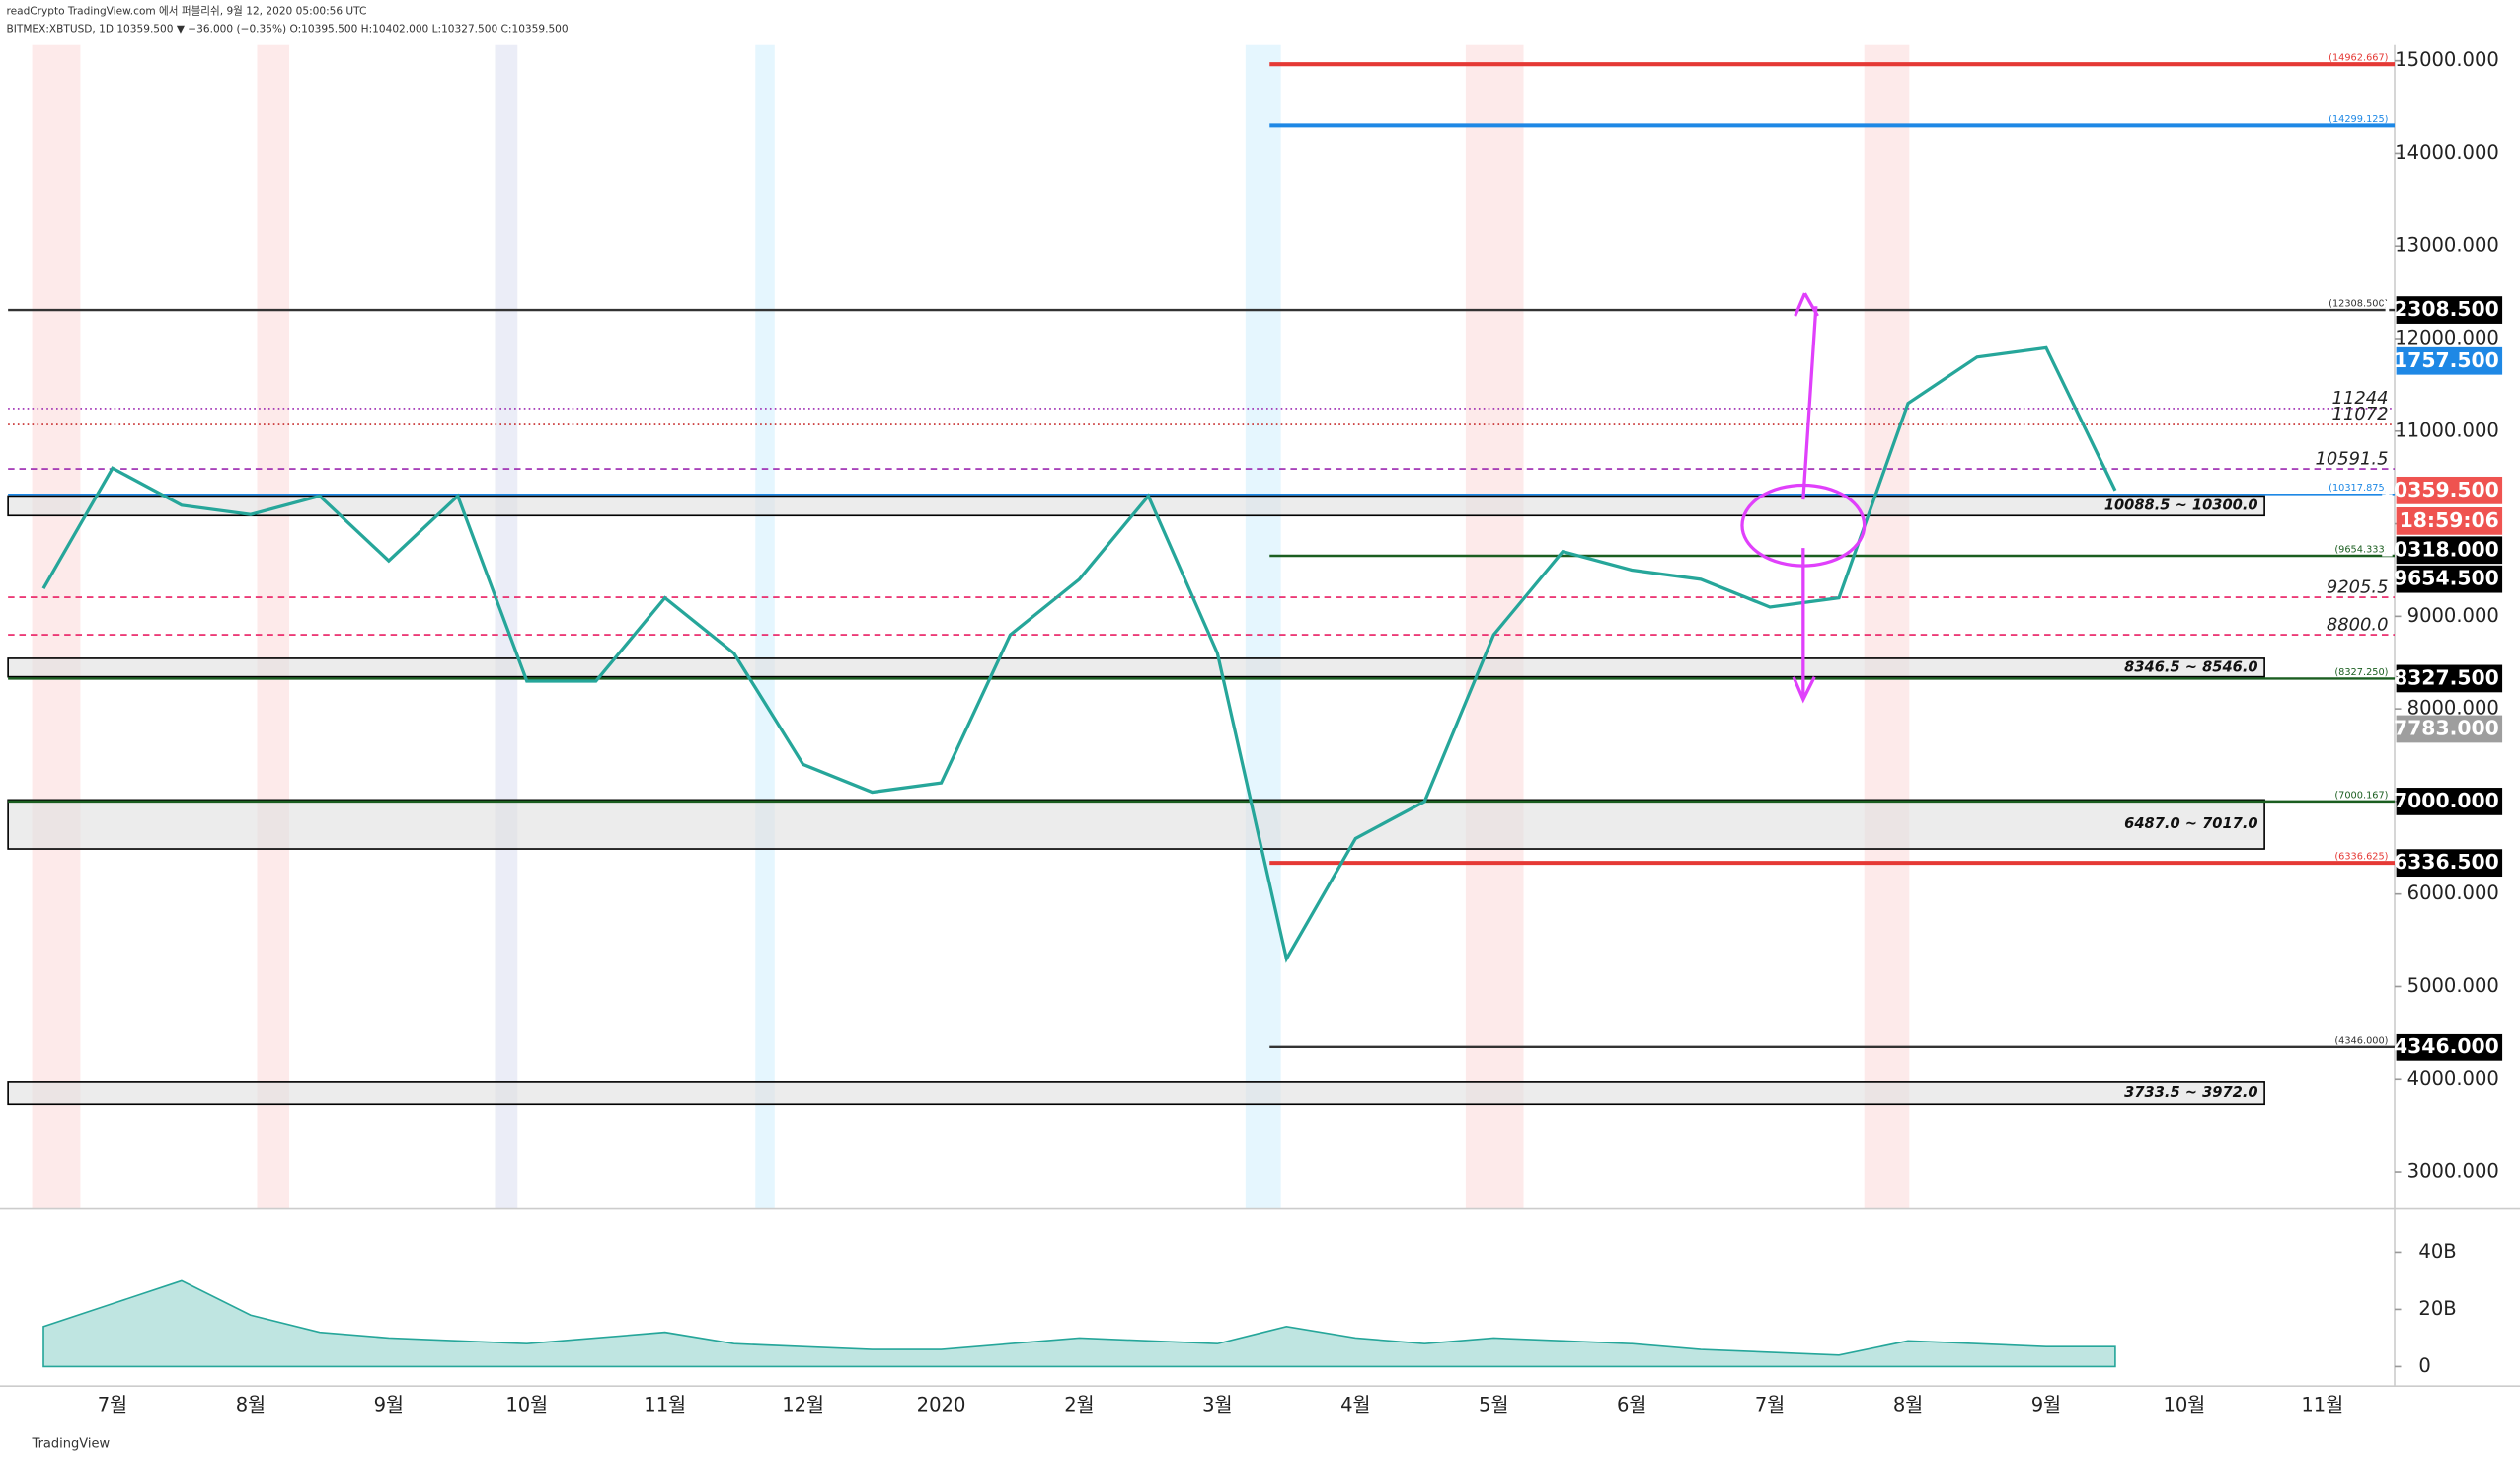  Describe the element at coordinates (2447, 337) in the screenshot. I see `y-tick-label: 12000.000` at that location.